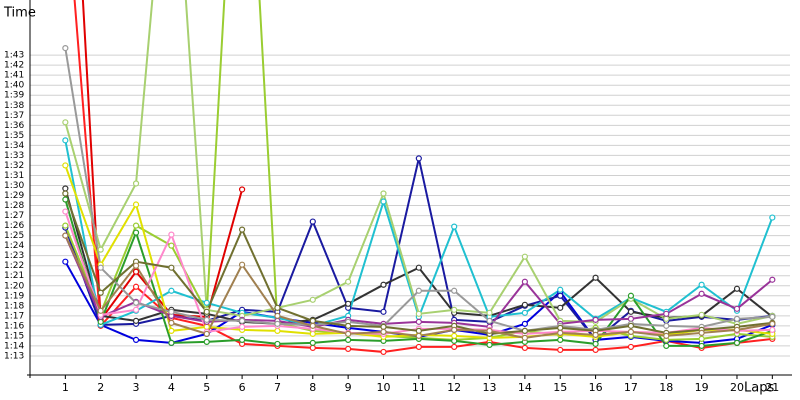  What do you see at coordinates (490, 387) in the screenshot?
I see `x-tick-label: 13` at bounding box center [490, 387].